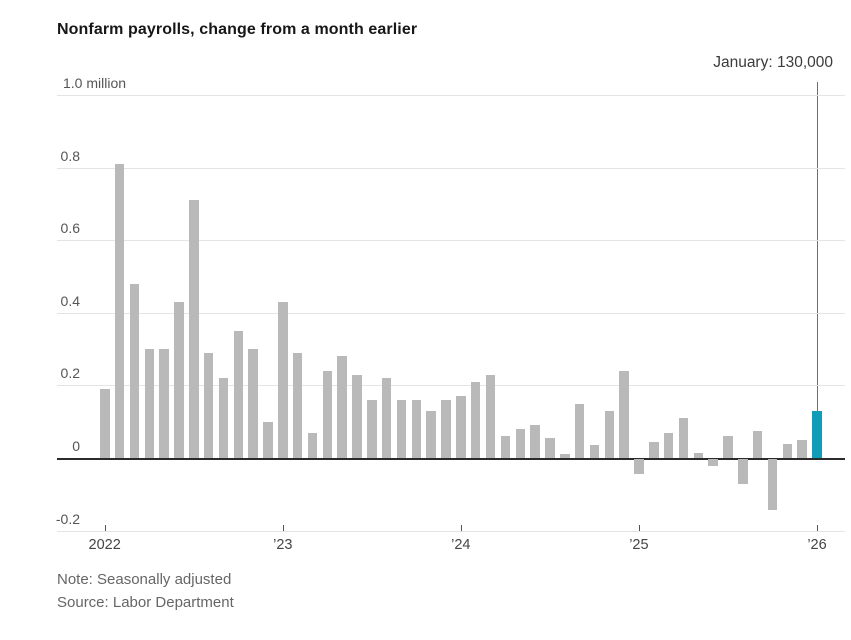 Image resolution: width=851 pixels, height=640 pixels. I want to click on annotation-callout-line, so click(817, 248).